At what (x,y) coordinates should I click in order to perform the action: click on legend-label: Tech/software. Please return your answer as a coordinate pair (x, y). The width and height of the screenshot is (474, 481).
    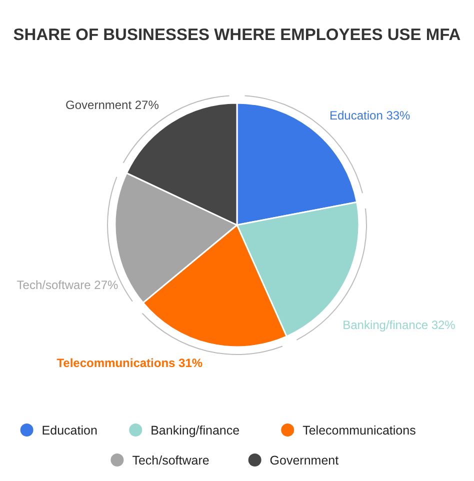
    Looking at the image, I should click on (171, 461).